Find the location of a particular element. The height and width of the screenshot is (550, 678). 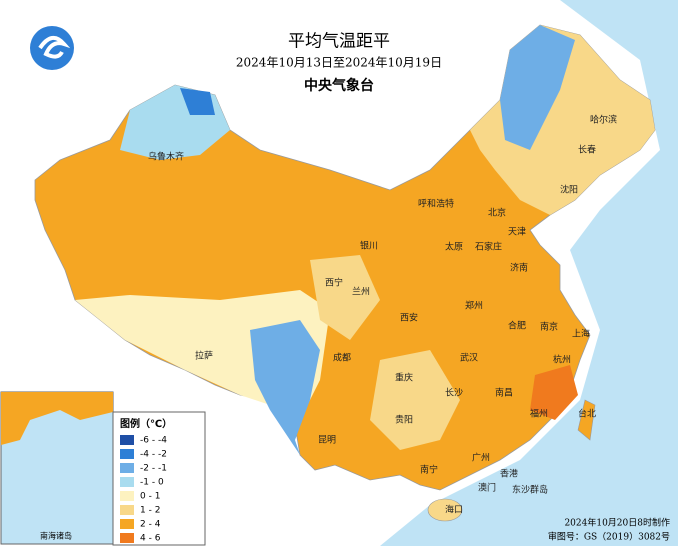

city: 台北 is located at coordinates (587, 414).